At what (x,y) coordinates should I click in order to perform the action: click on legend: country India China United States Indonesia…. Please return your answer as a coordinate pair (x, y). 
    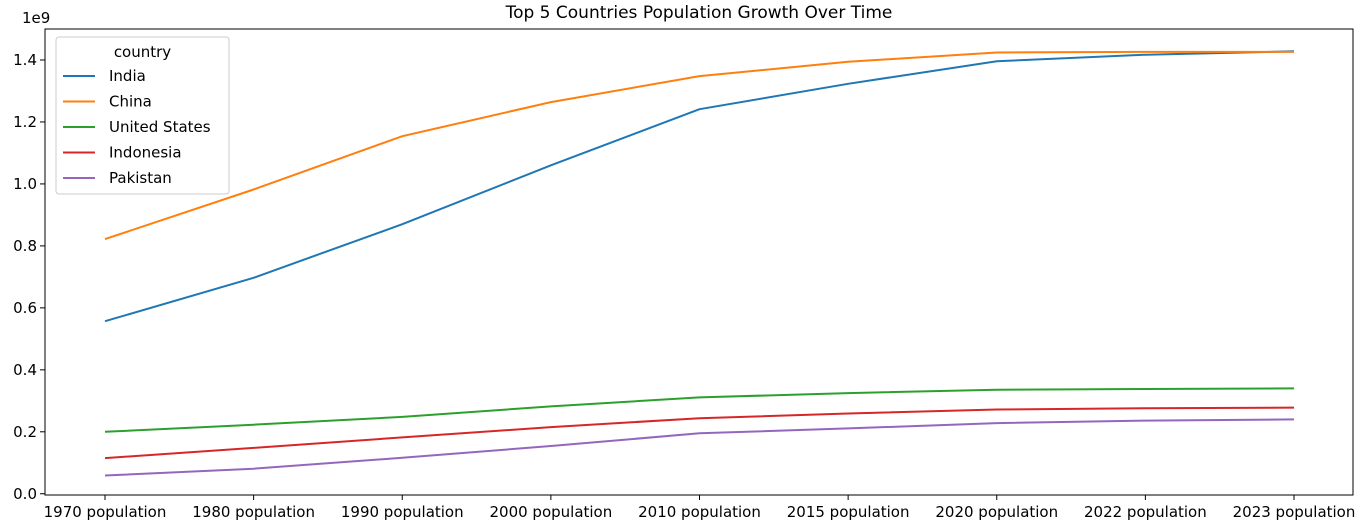
    Looking at the image, I should click on (142, 115).